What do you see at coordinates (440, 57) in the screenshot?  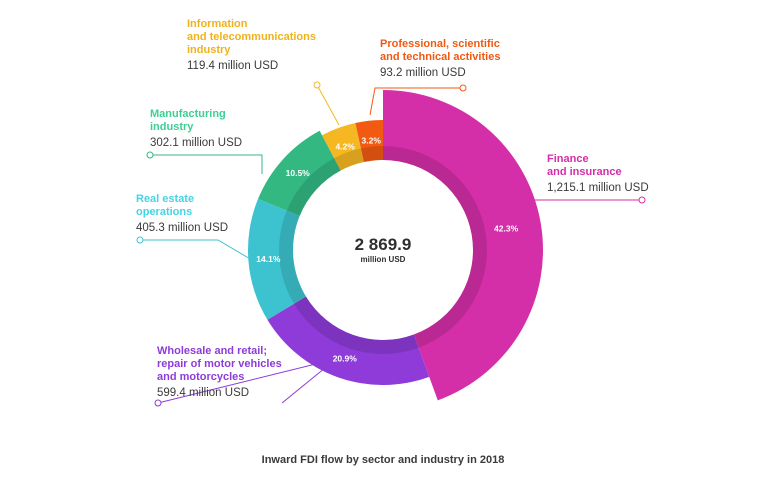 I see `category-name-line: and technical activities` at bounding box center [440, 57].